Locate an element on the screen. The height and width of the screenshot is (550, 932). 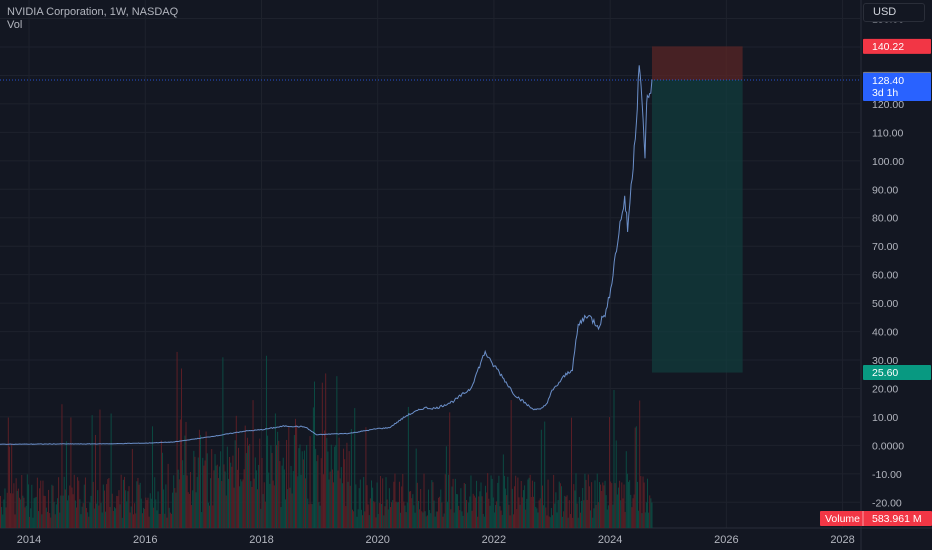
take-profit-zone is located at coordinates (697, 226).